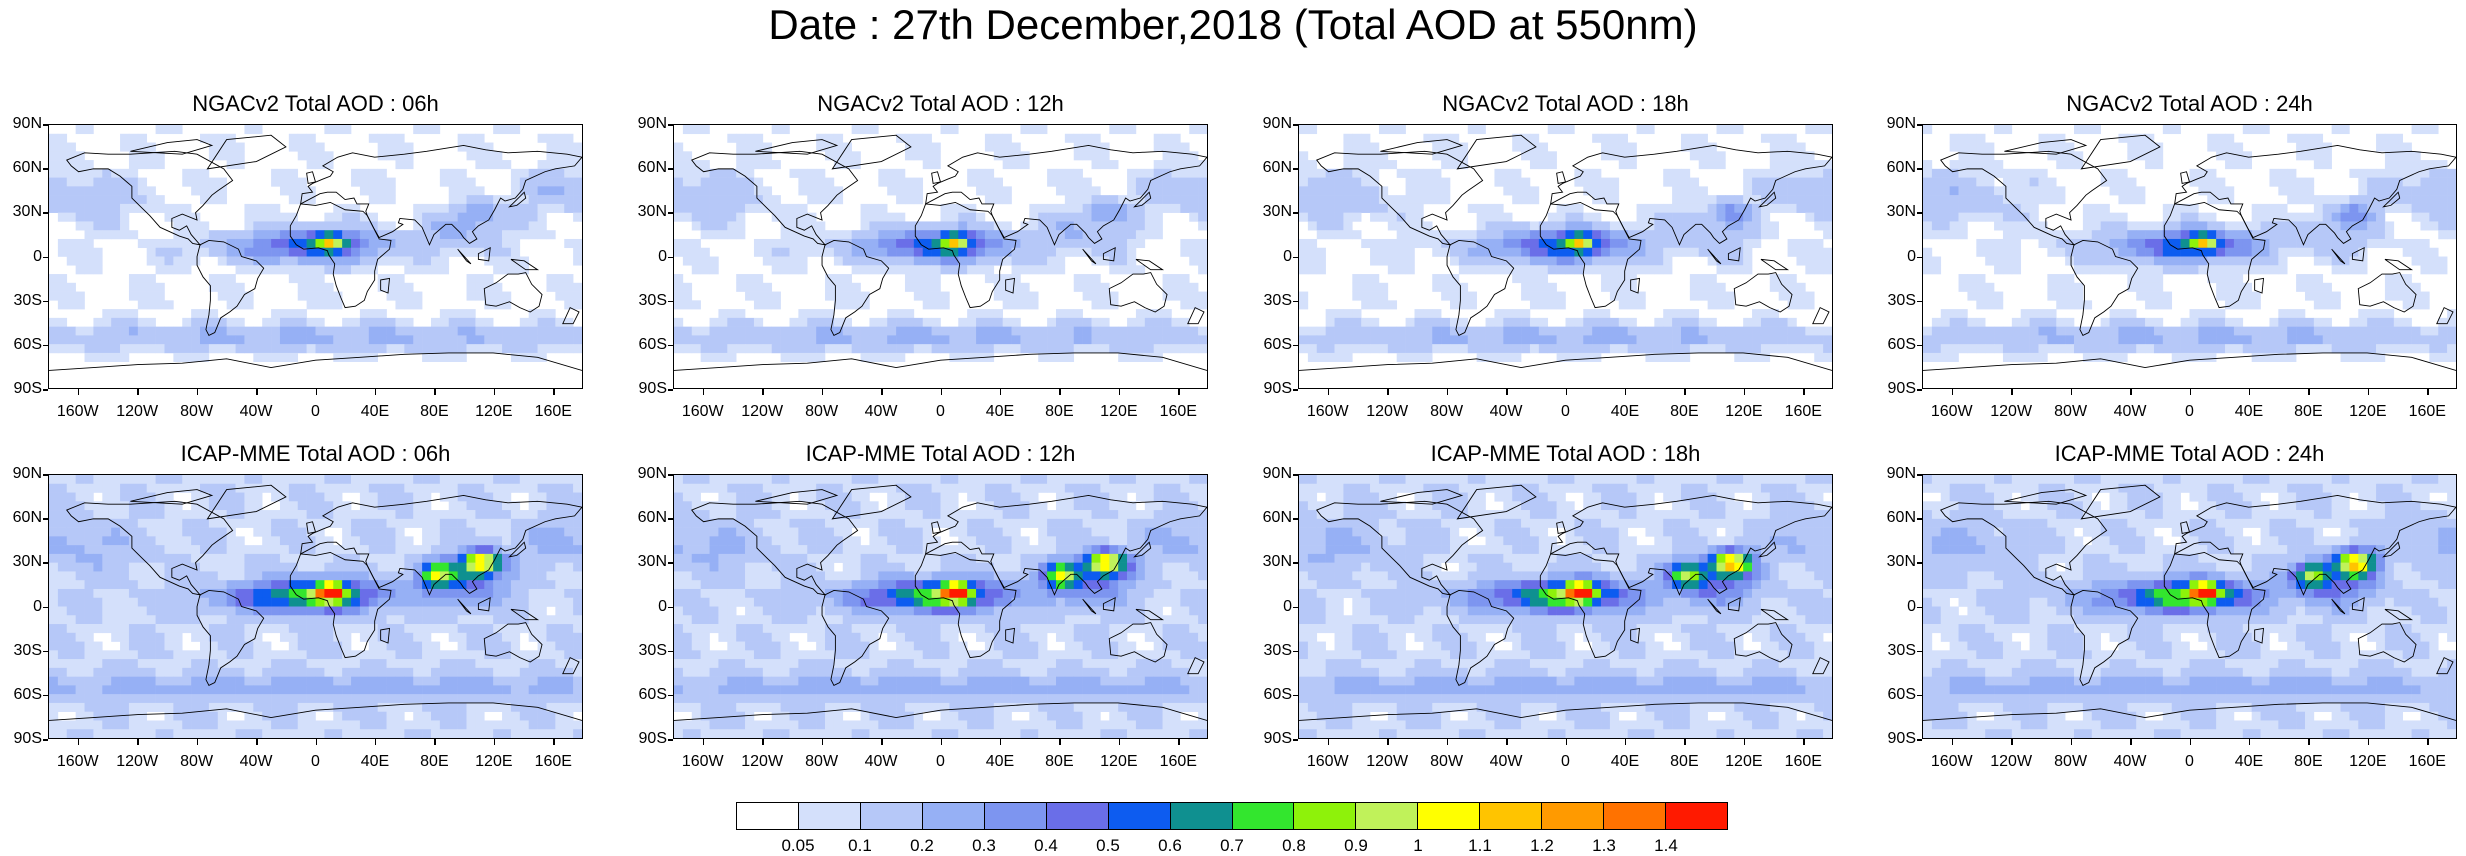  What do you see at coordinates (1542, 846) in the screenshot?
I see `colorbar-label: 1.2` at bounding box center [1542, 846].